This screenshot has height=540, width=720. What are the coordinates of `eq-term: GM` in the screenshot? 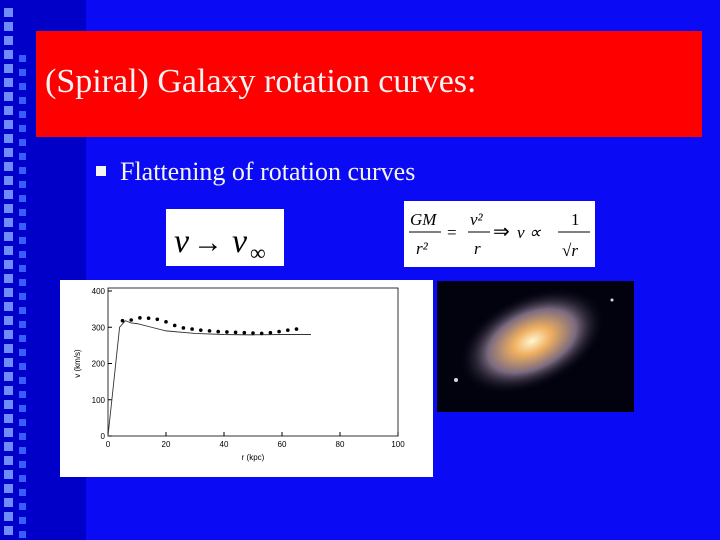 It's located at (423, 219).